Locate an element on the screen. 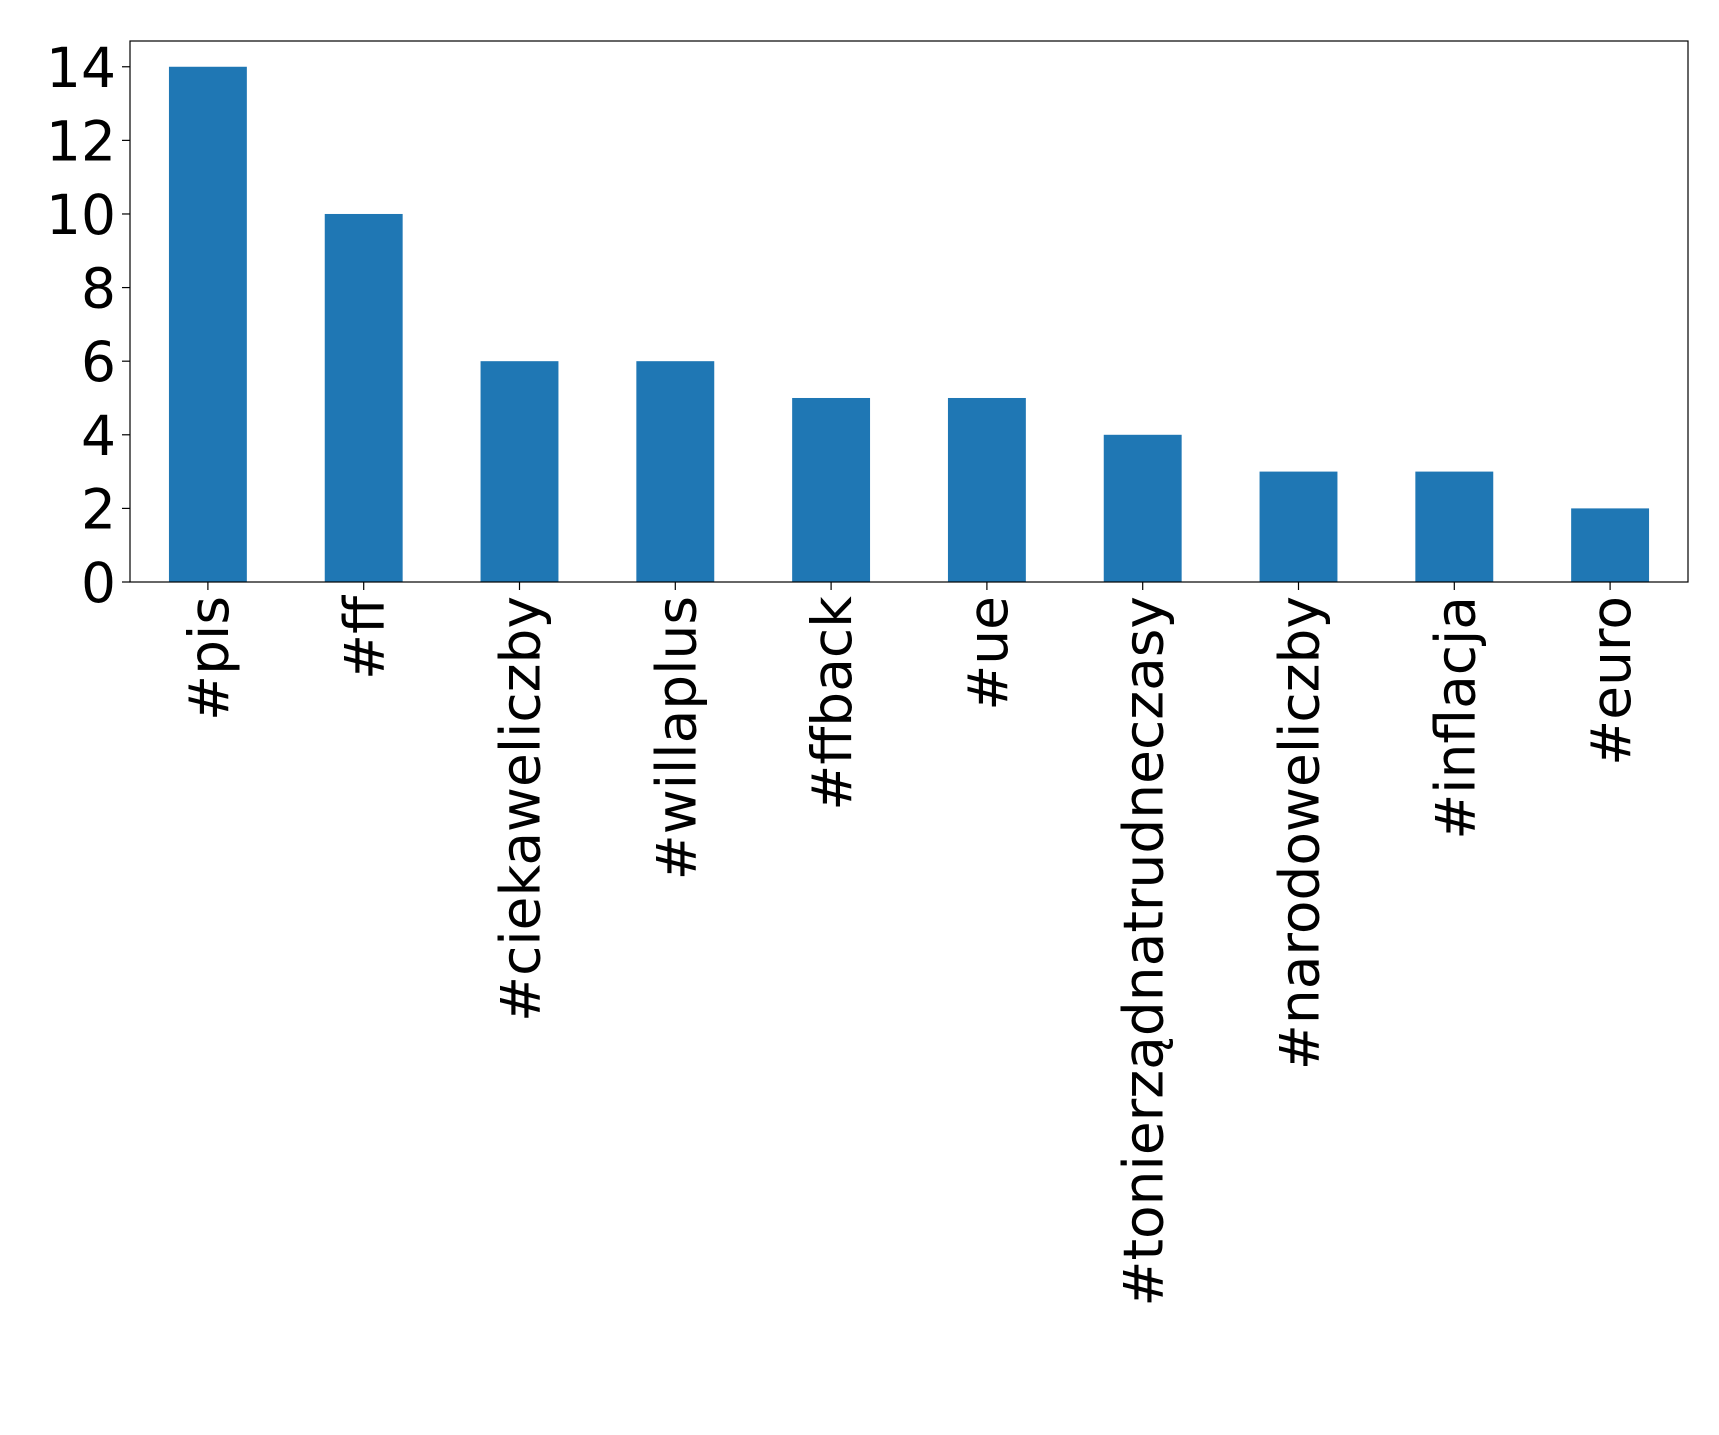 Image resolution: width=1719 pixels, height=1435 pixels. x-tick-label: #tonierządnatrudneczasy is located at coordinates (1144, 951).